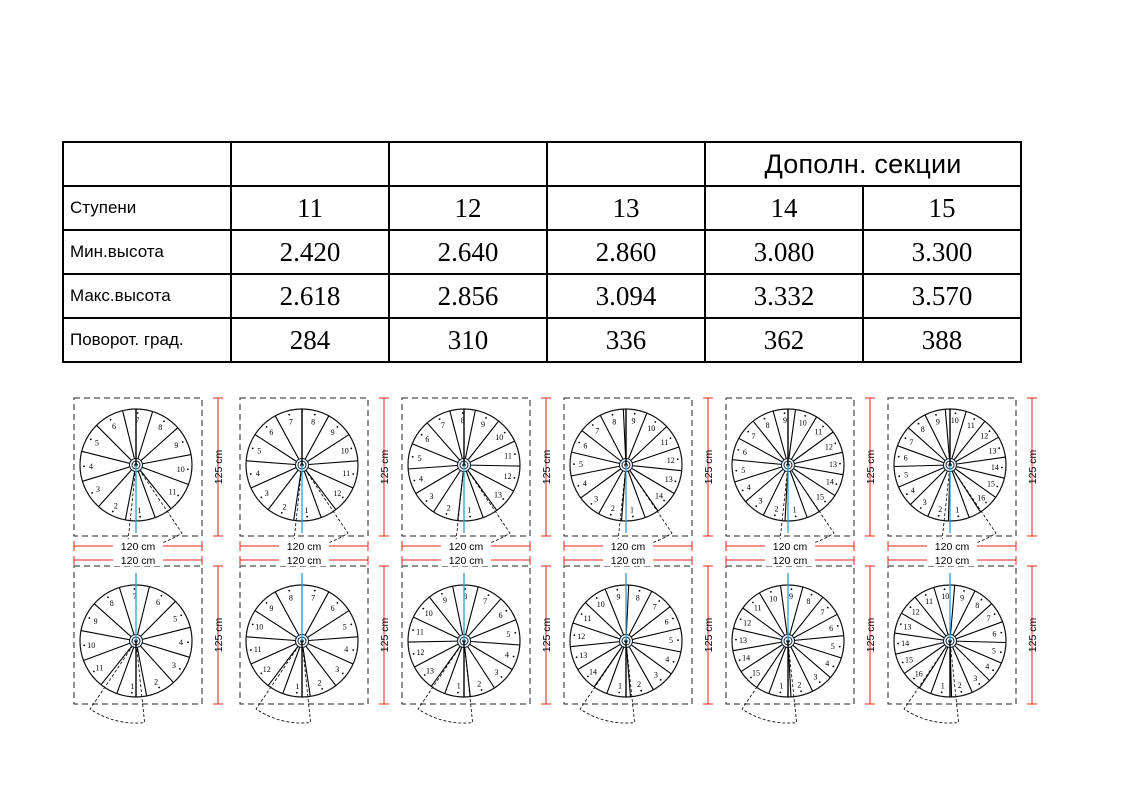 The image size is (1123, 794). Describe the element at coordinates (800, 472) in the screenshot. I see `staircase-diagram-15-cw: 1 2 3 4 5 6 7 8 9 10 11 12 13 14 15 120 cm 125 cm` at that location.